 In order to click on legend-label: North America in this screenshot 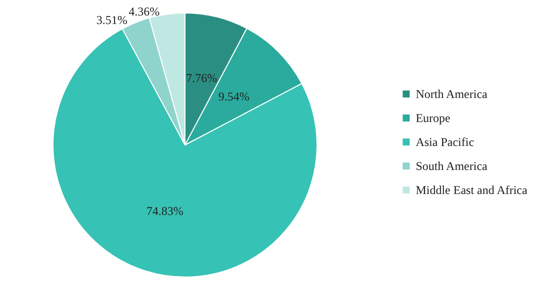, I will do `click(452, 94)`.